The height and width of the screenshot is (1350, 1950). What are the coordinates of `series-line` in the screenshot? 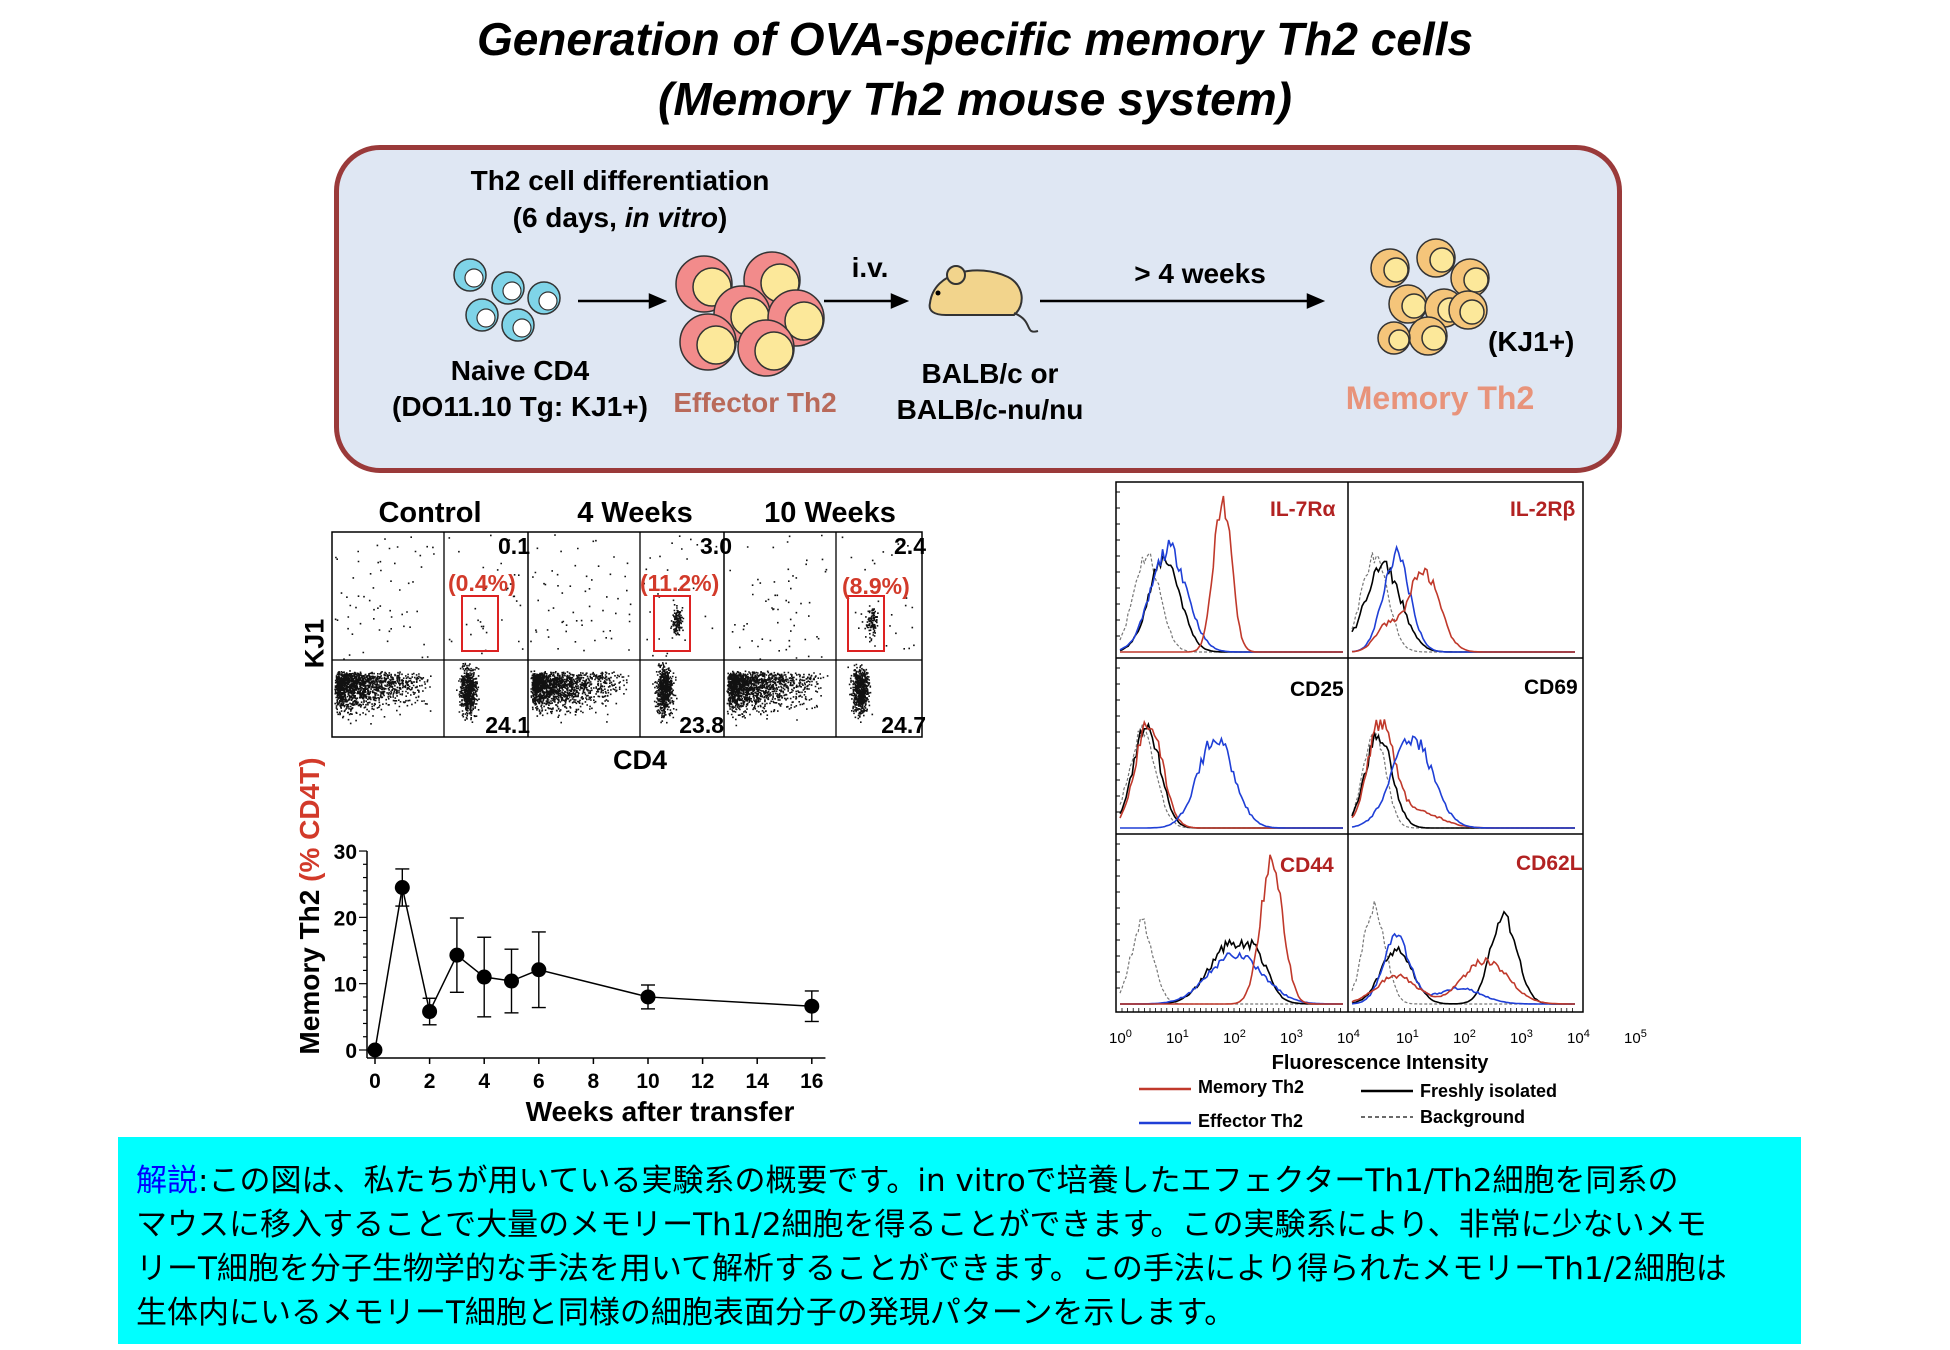 It's located at (593, 969).